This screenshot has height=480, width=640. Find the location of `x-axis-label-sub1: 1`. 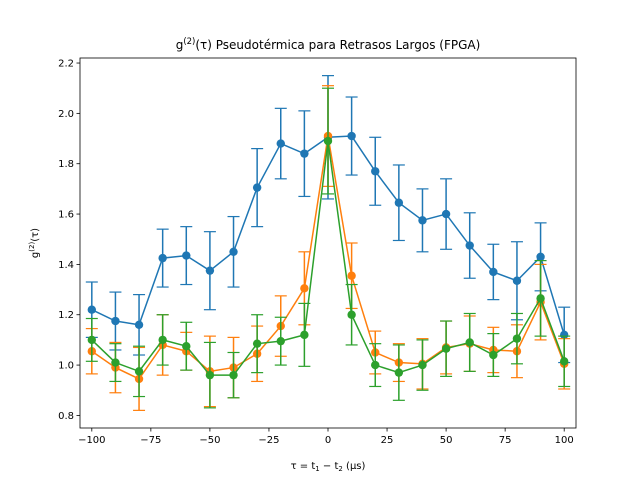

x-axis-label-sub1: 1 is located at coordinates (317, 469).